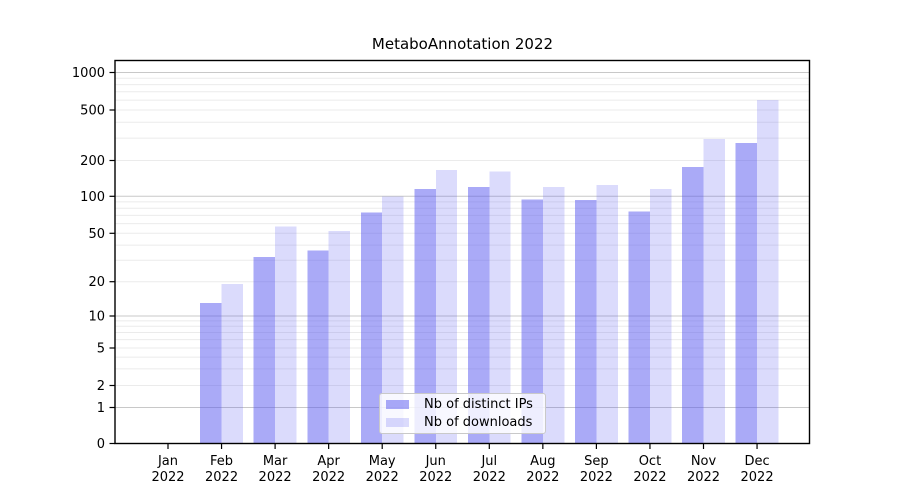 Image resolution: width=900 pixels, height=500 pixels. What do you see at coordinates (639, 327) in the screenshot?
I see `bar-ips-oct` at bounding box center [639, 327].